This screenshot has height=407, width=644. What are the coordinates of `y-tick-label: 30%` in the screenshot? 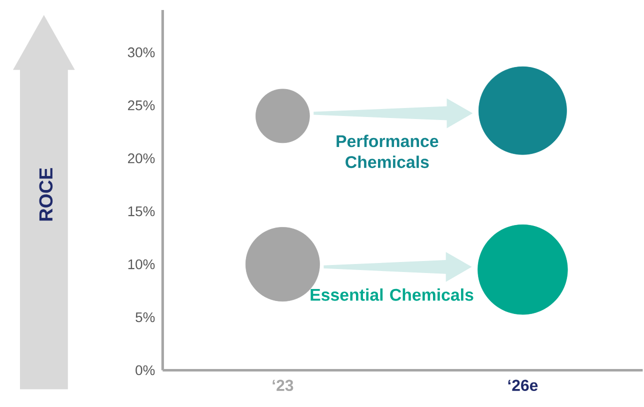 It's located at (141, 52).